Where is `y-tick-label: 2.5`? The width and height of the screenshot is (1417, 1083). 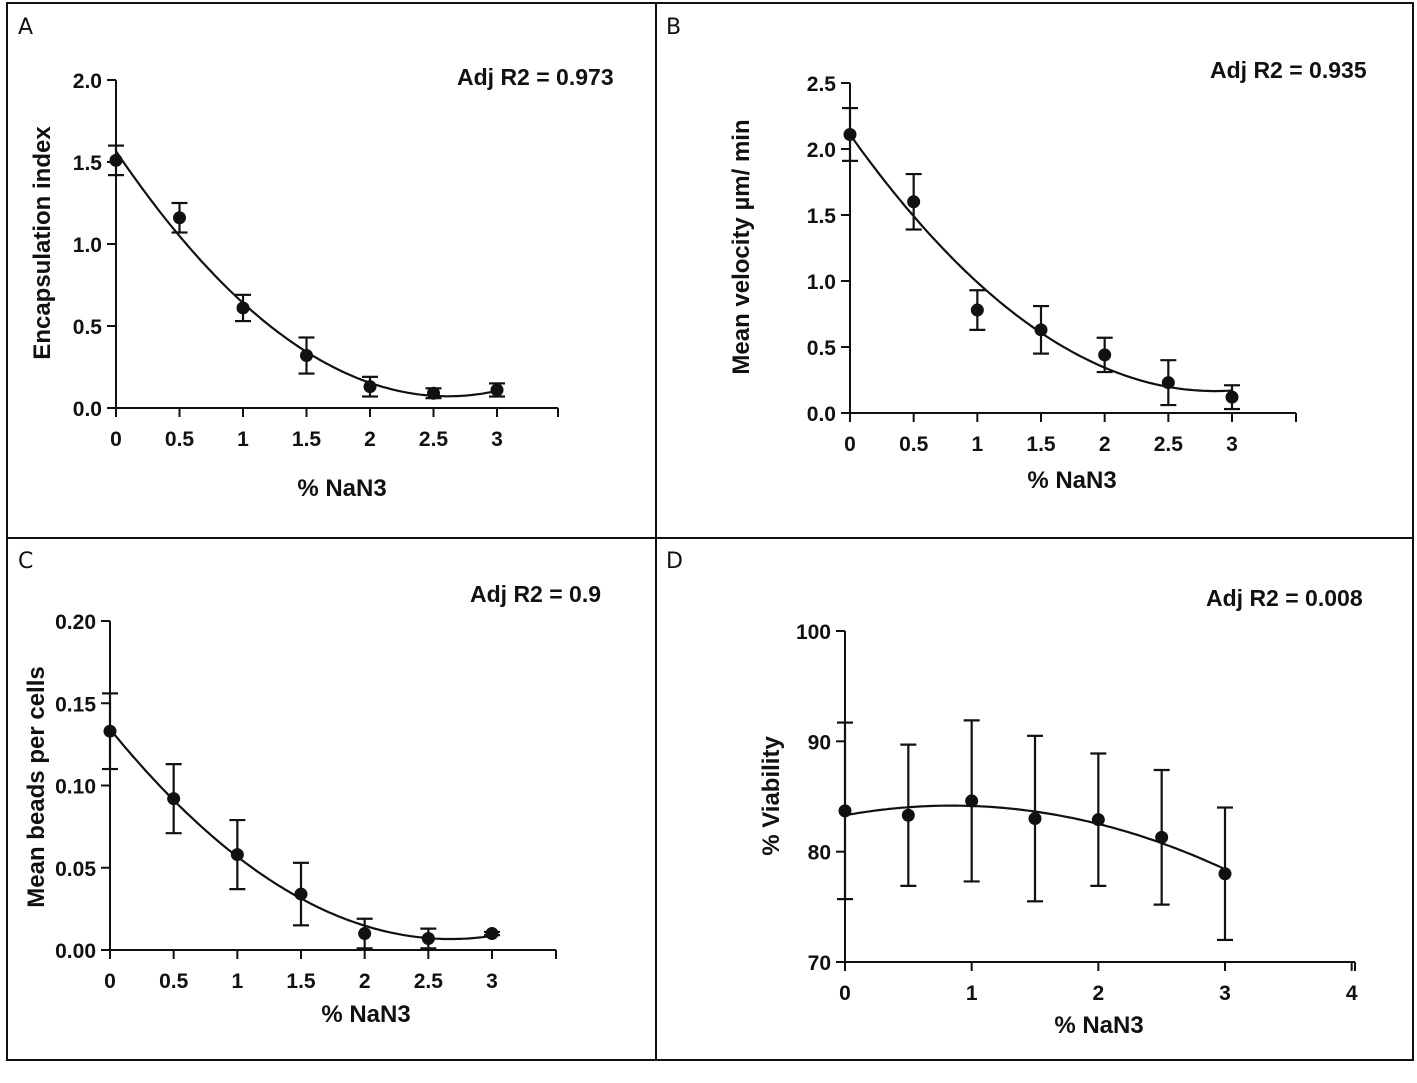
y-tick-label: 2.5 is located at coordinates (822, 84).